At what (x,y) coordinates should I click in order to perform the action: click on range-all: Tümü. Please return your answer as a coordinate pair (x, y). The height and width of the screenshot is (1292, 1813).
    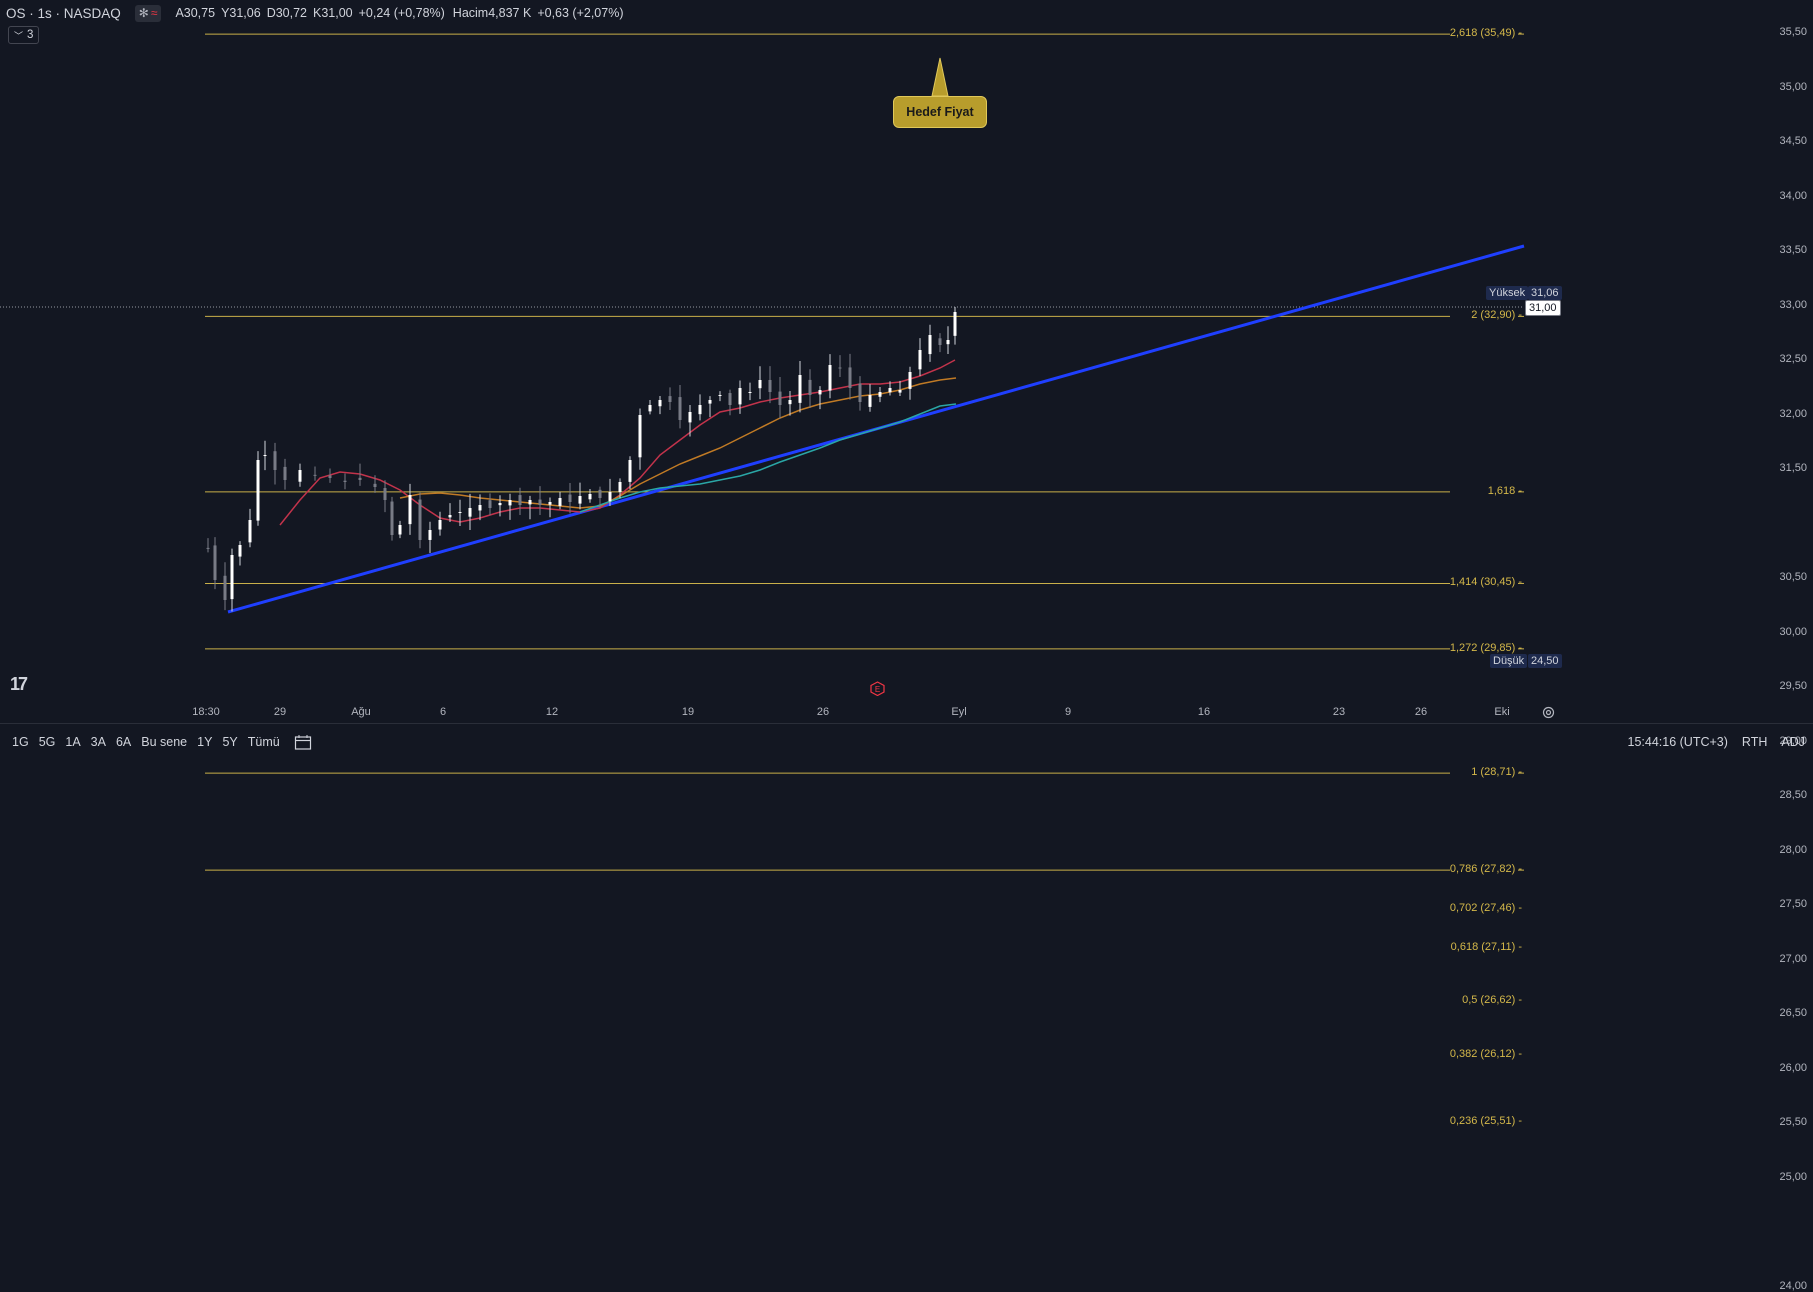
    Looking at the image, I should click on (263, 742).